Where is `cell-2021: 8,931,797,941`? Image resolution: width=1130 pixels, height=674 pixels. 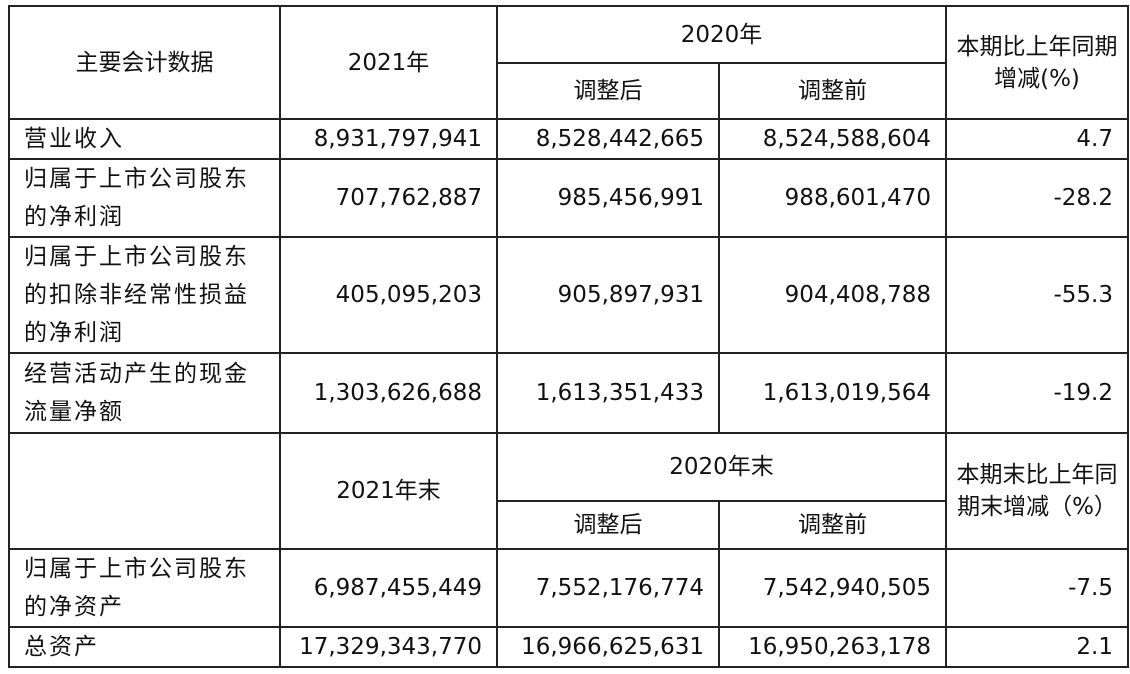
cell-2021: 8,931,797,941 is located at coordinates (388, 139).